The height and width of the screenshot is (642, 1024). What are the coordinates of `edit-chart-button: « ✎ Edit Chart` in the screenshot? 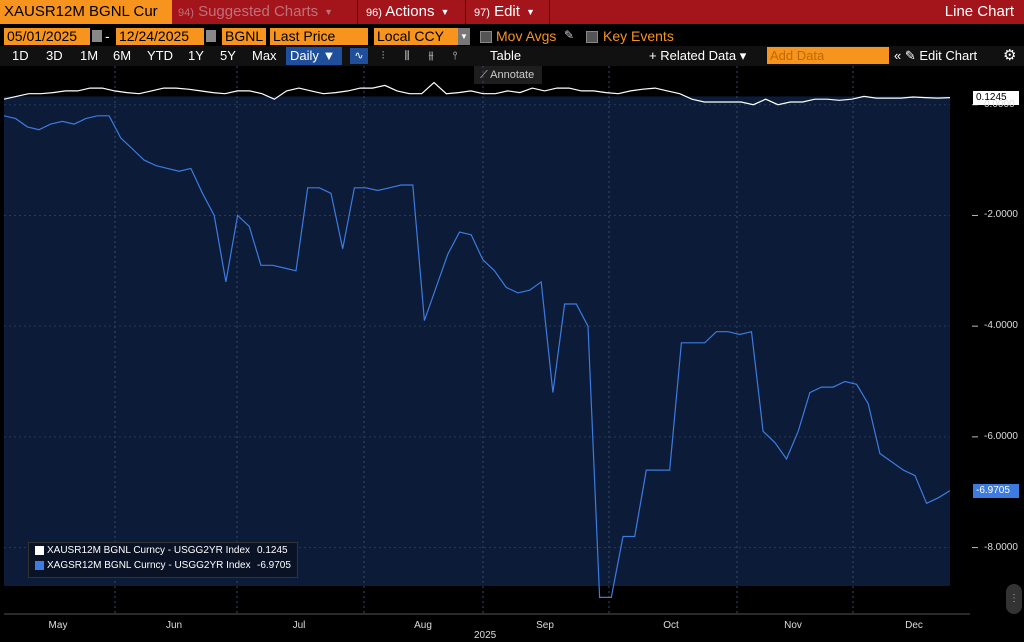 It's located at (936, 55).